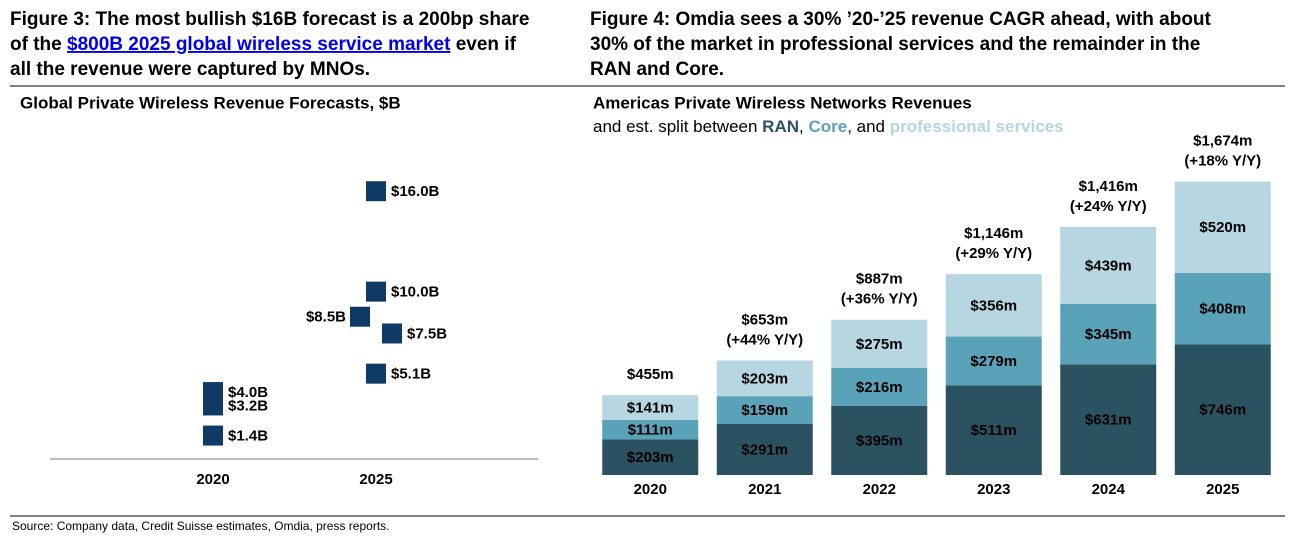  Describe the element at coordinates (879, 279) in the screenshot. I see `total-label: $887m` at that location.